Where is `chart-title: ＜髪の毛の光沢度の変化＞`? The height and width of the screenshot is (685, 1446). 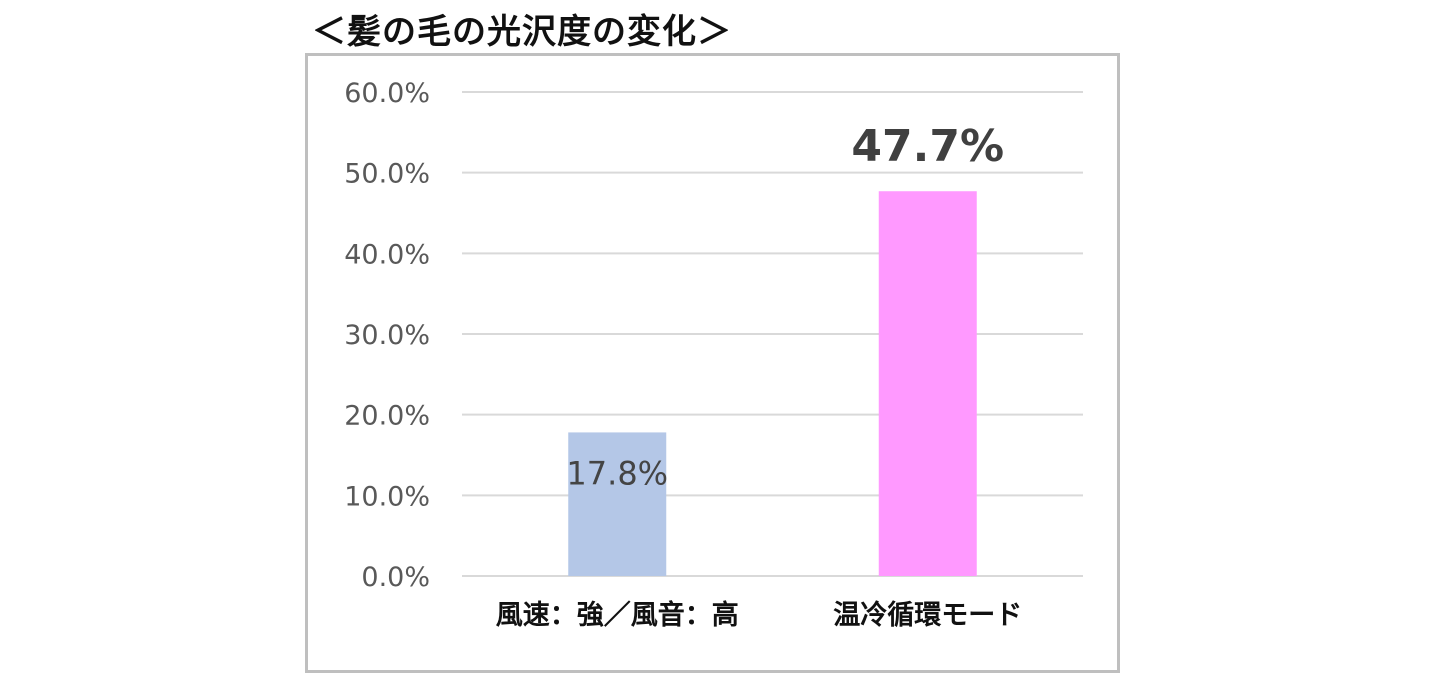 chart-title: ＜髪の毛の光沢度の変化＞ is located at coordinates (522, 32).